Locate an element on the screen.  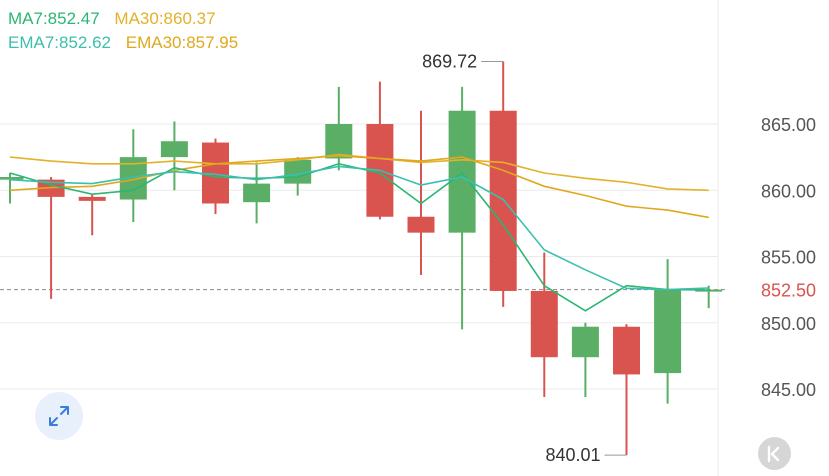
high-marker-label: 869.72 is located at coordinates (449, 61).